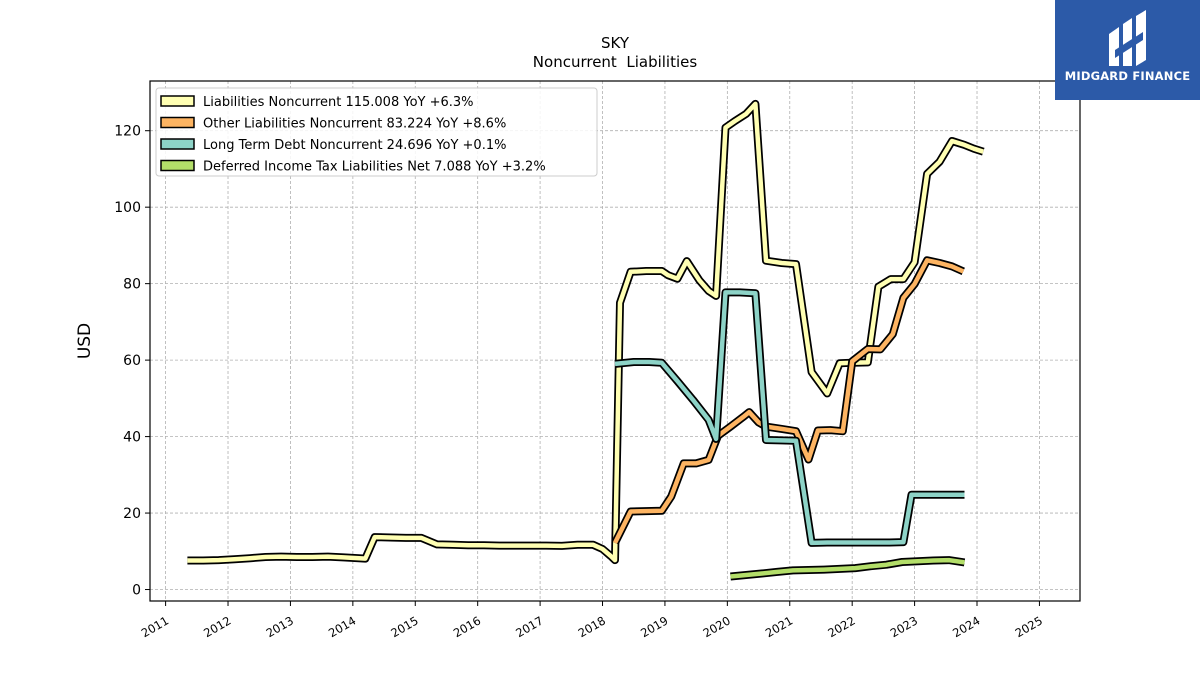 The height and width of the screenshot is (675, 1200). What do you see at coordinates (592, 626) in the screenshot?
I see `x-tick-label: 2018` at bounding box center [592, 626].